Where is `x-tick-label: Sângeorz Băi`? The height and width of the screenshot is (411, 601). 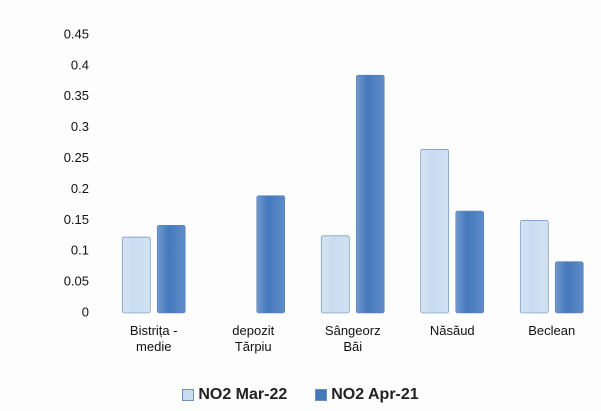 x-tick-label: Sângeorz Băi is located at coordinates (352, 338).